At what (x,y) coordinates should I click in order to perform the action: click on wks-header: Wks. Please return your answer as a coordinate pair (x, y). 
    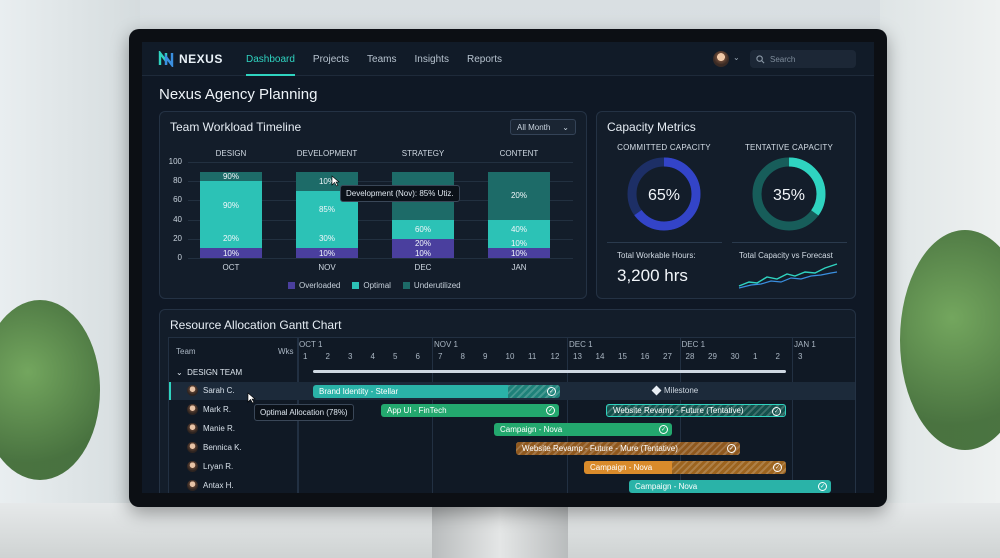
    Looking at the image, I should click on (286, 351).